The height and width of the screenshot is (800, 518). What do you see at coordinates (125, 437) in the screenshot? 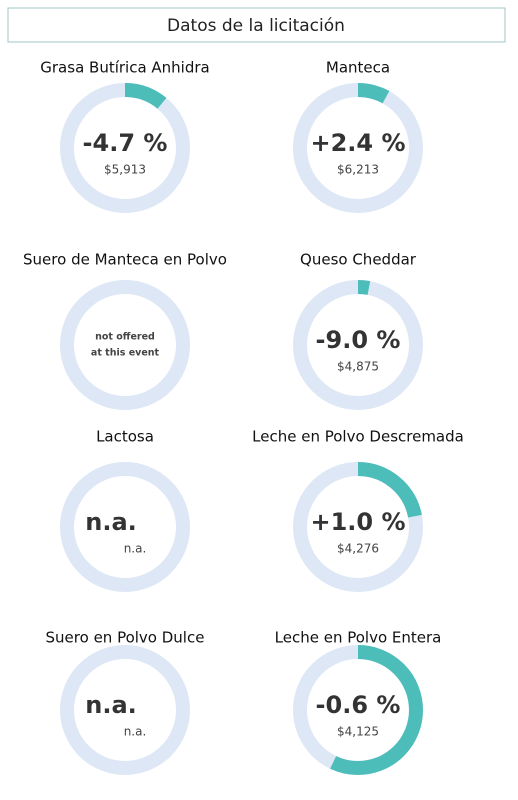
I see `product-name: Lactosa` at bounding box center [125, 437].